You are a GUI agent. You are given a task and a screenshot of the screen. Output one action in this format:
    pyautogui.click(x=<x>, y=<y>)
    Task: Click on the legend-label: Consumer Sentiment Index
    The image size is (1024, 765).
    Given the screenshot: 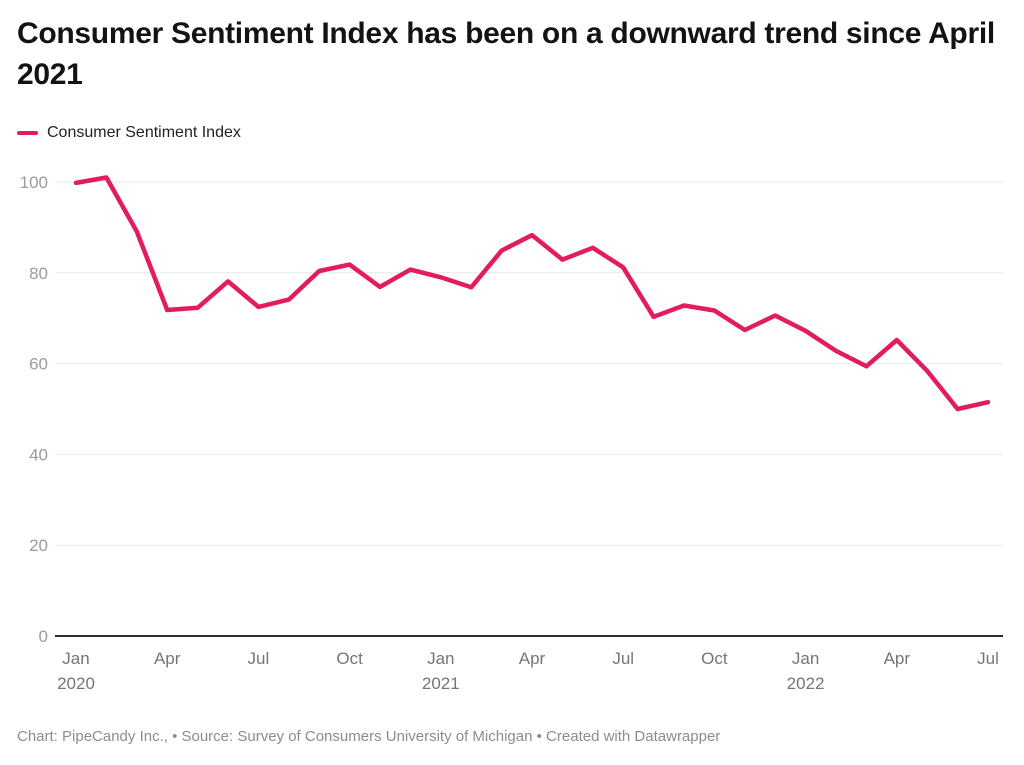 What is the action you would take?
    pyautogui.click(x=144, y=132)
    